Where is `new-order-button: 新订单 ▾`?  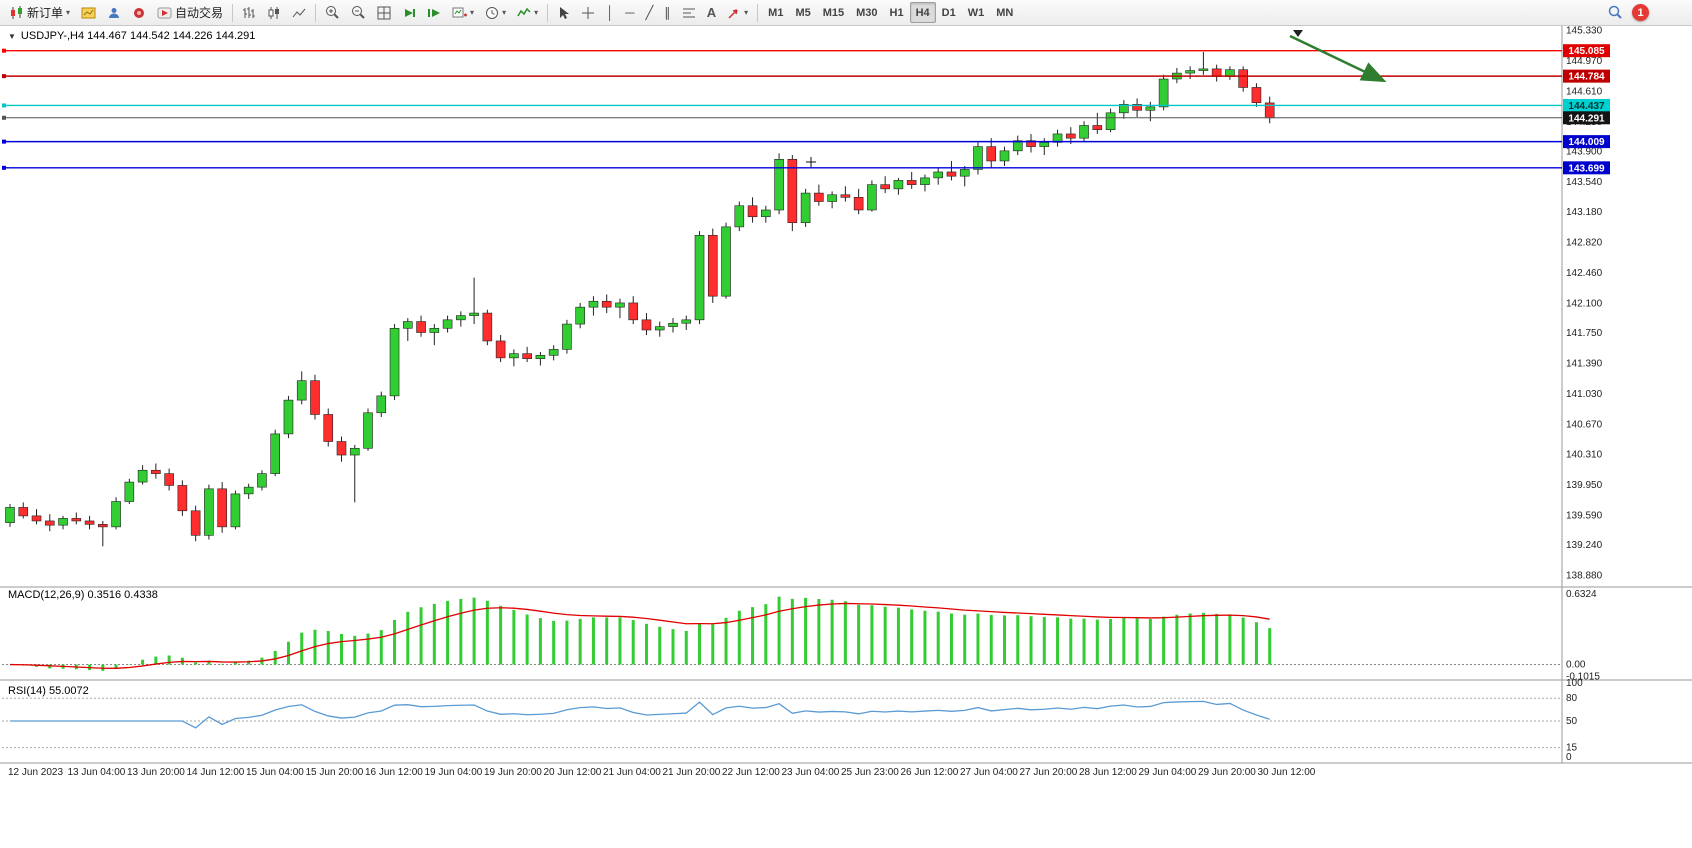
new-order-button: 新订单 ▾ is located at coordinates (39, 12).